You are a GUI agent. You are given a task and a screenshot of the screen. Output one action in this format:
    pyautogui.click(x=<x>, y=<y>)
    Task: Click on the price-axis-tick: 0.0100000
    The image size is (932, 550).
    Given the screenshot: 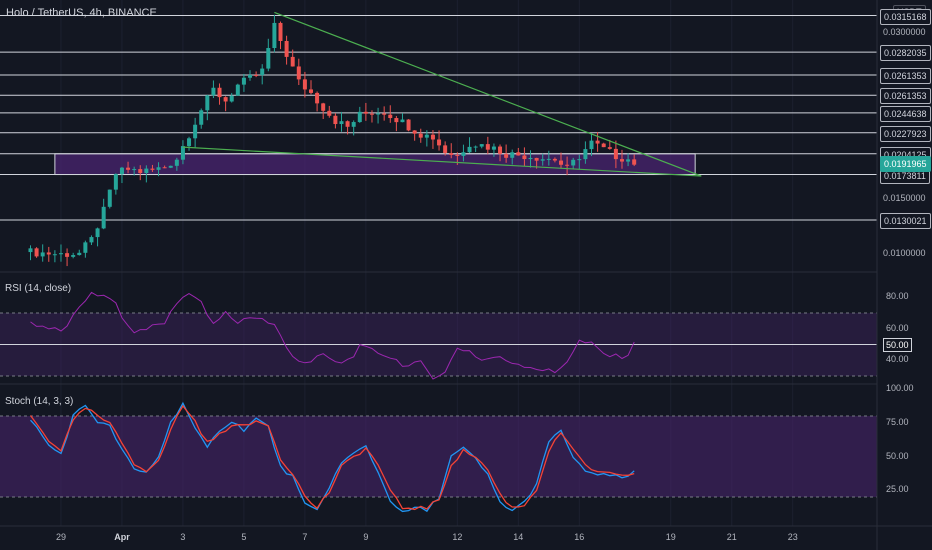 What is the action you would take?
    pyautogui.click(x=904, y=253)
    